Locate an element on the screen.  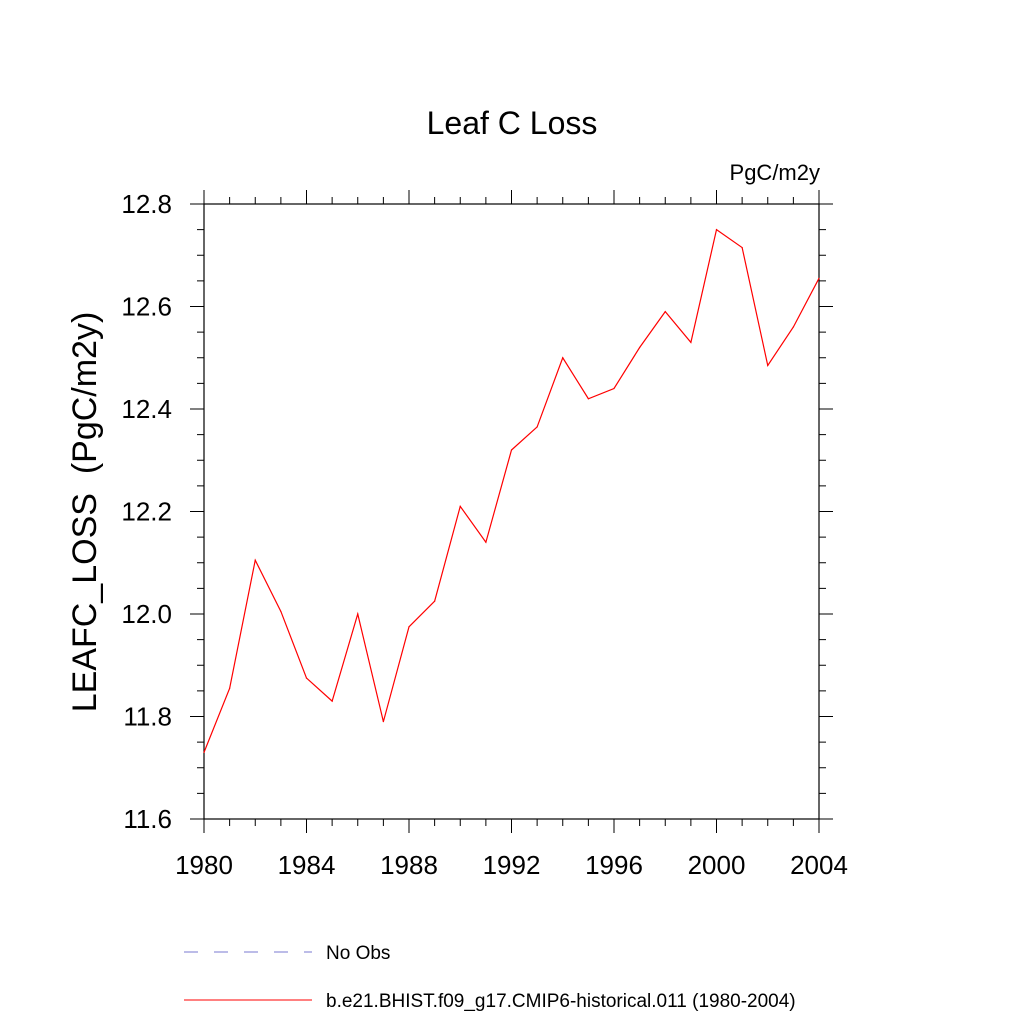
units-label: PgC/m2y is located at coordinates (775, 172).